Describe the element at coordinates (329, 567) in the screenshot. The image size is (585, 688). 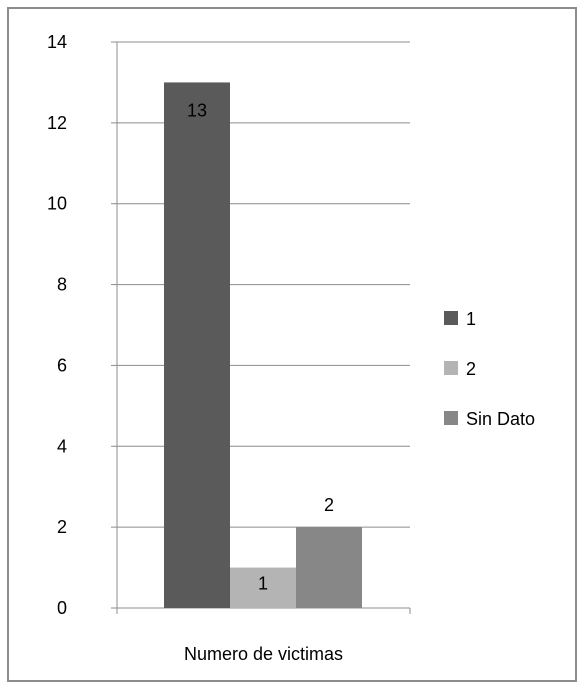
I see `bar-sin-dato` at that location.